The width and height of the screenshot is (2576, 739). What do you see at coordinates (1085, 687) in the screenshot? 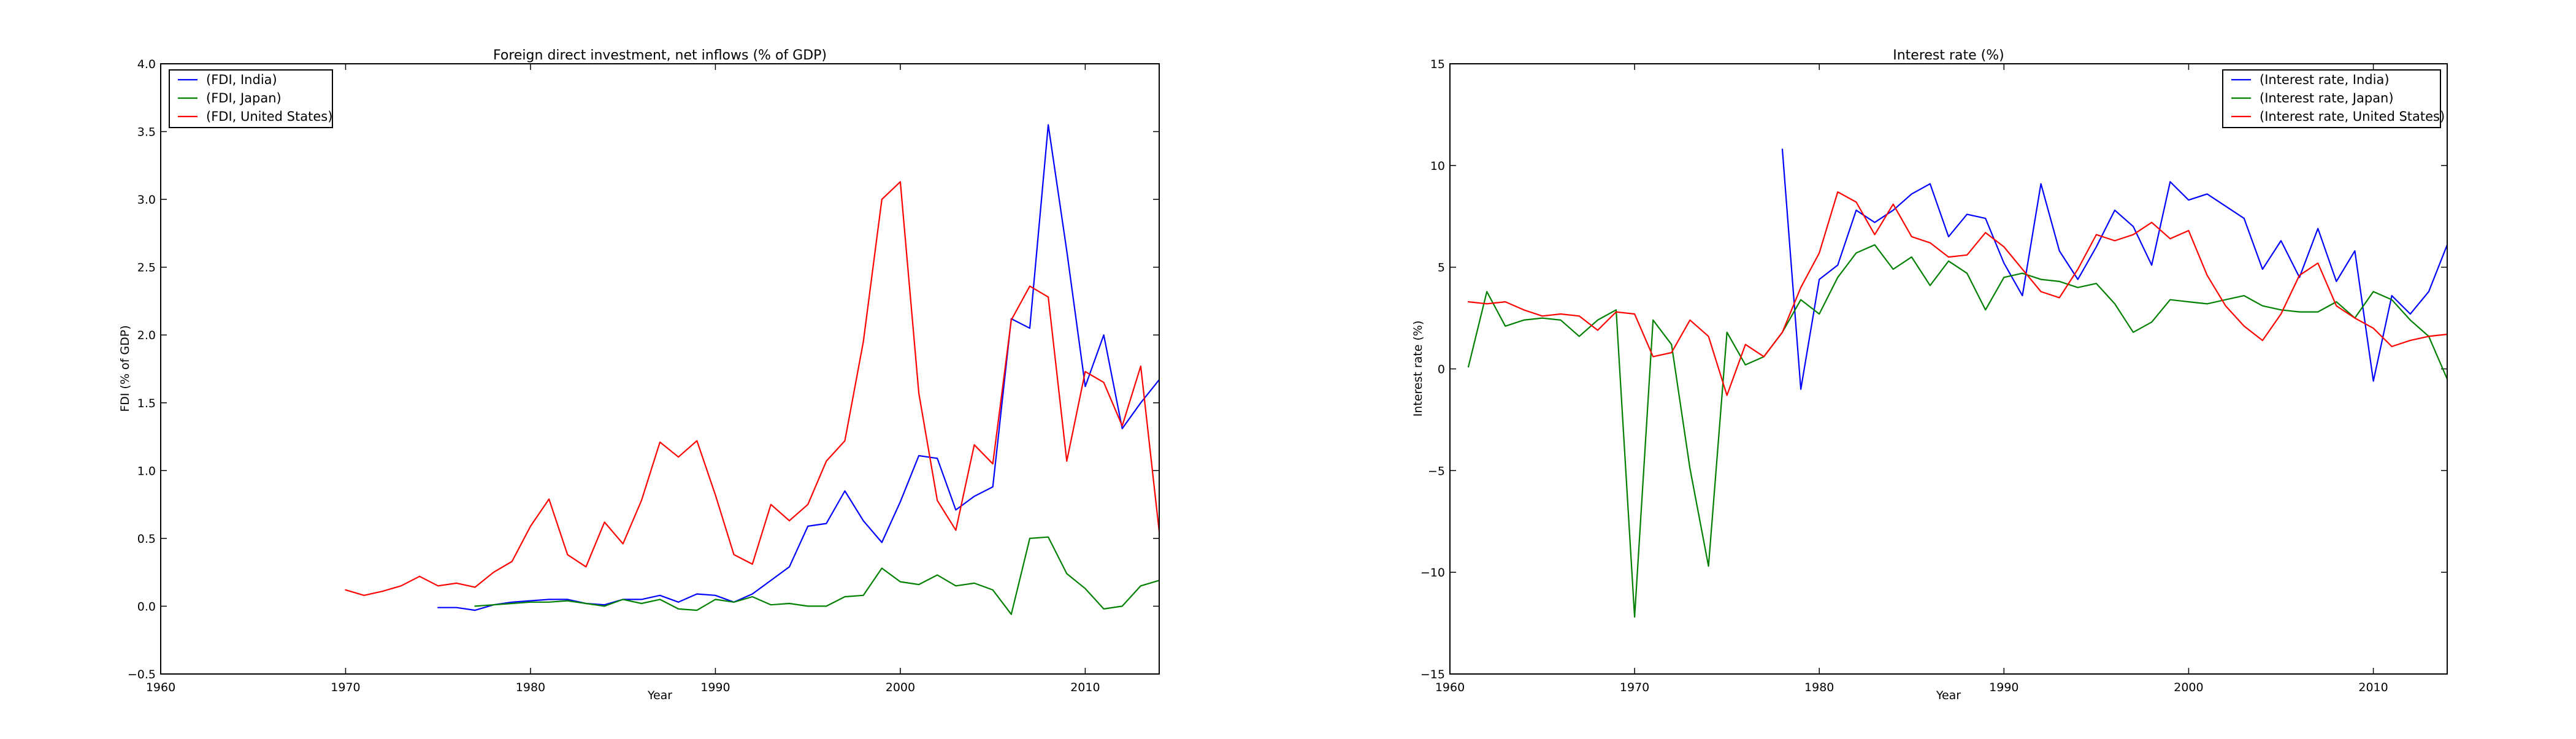
I see `fdi-x-tick-label: 2010` at bounding box center [1085, 687].